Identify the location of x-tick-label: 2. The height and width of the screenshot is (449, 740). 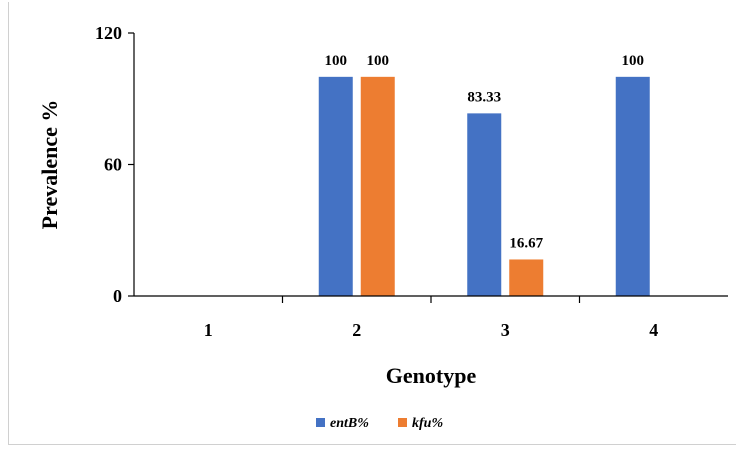
(356, 330).